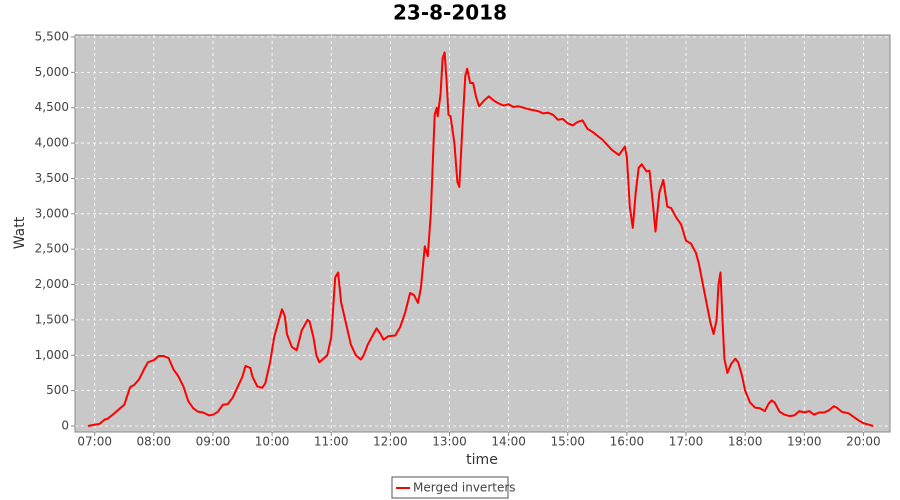 The image size is (900, 500). What do you see at coordinates (94, 442) in the screenshot?
I see `x-tick-label: 07:00` at bounding box center [94, 442].